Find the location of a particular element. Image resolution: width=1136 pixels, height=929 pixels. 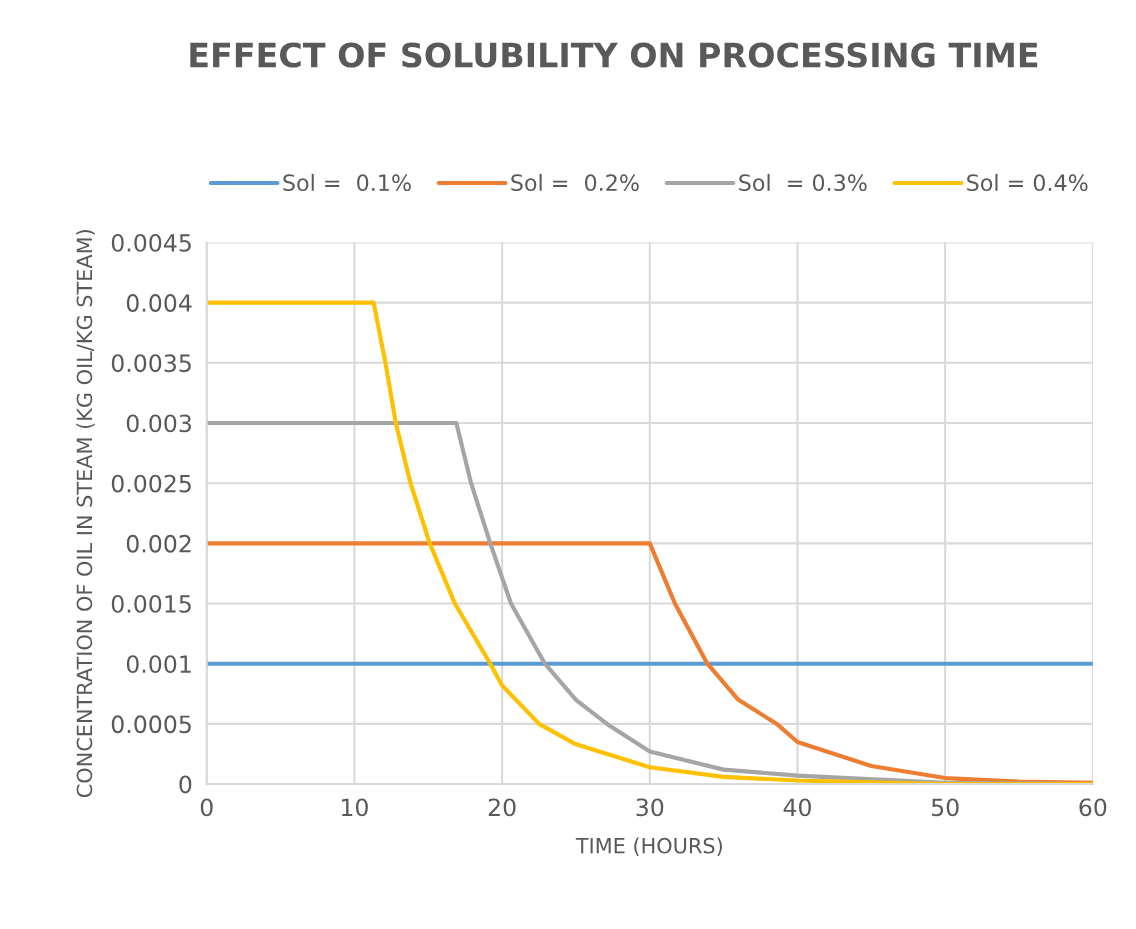

legend-label: Sol = 0.1% is located at coordinates (347, 182).